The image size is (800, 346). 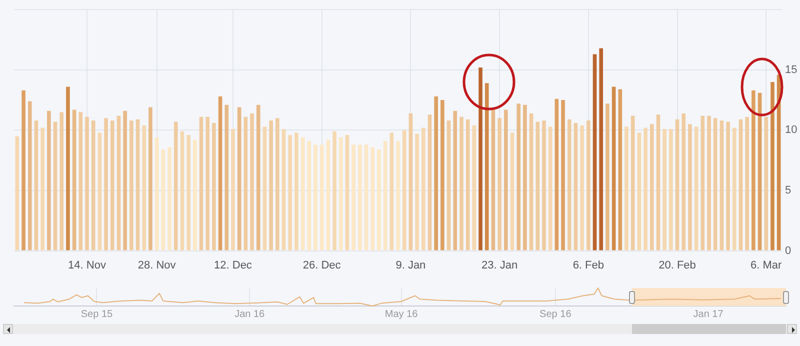 I want to click on x-tick-label: 6. Mar, so click(x=766, y=265).